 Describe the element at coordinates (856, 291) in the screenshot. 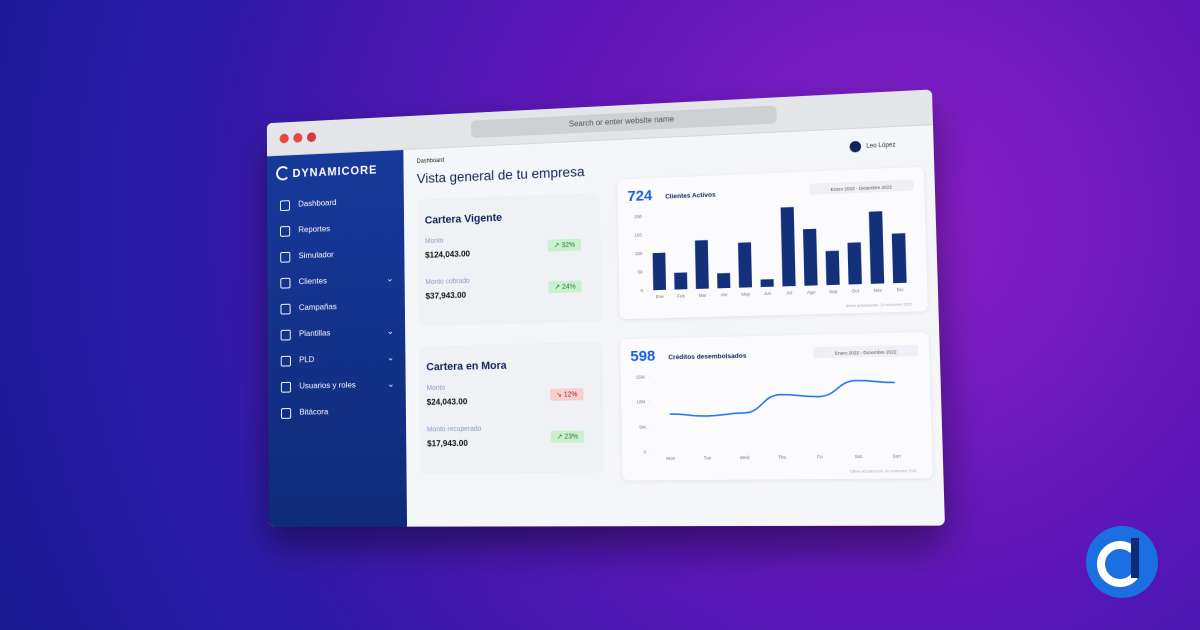

I see `x-tick-label: Oct` at that location.